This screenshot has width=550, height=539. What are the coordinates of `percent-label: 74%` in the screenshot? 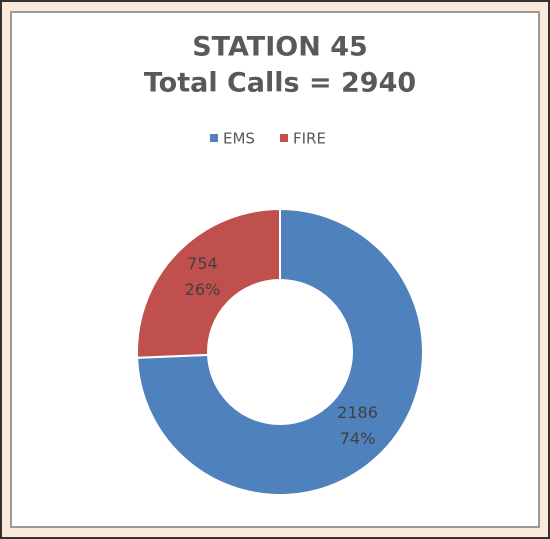 It's located at (358, 438).